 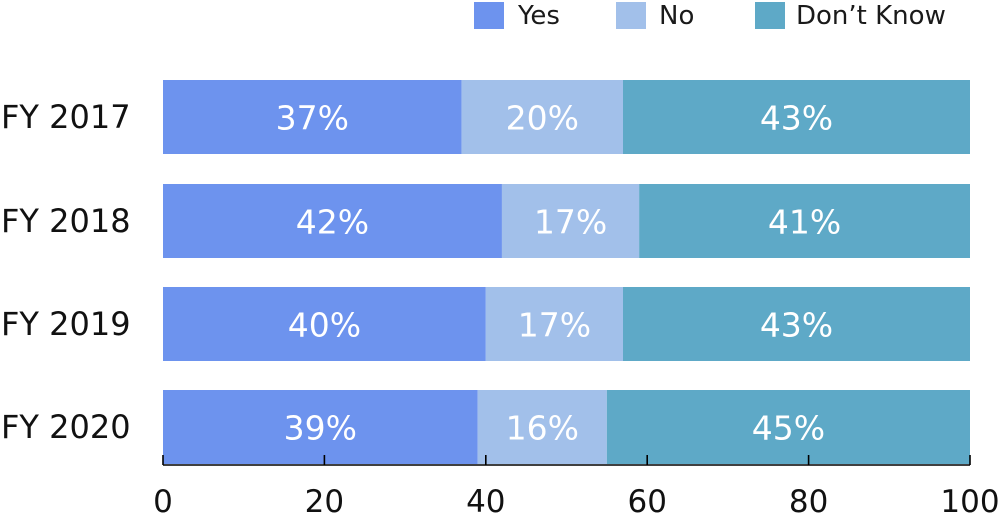 I want to click on bar-row-fy-2020: 39% 16% 45%, so click(x=566, y=427).